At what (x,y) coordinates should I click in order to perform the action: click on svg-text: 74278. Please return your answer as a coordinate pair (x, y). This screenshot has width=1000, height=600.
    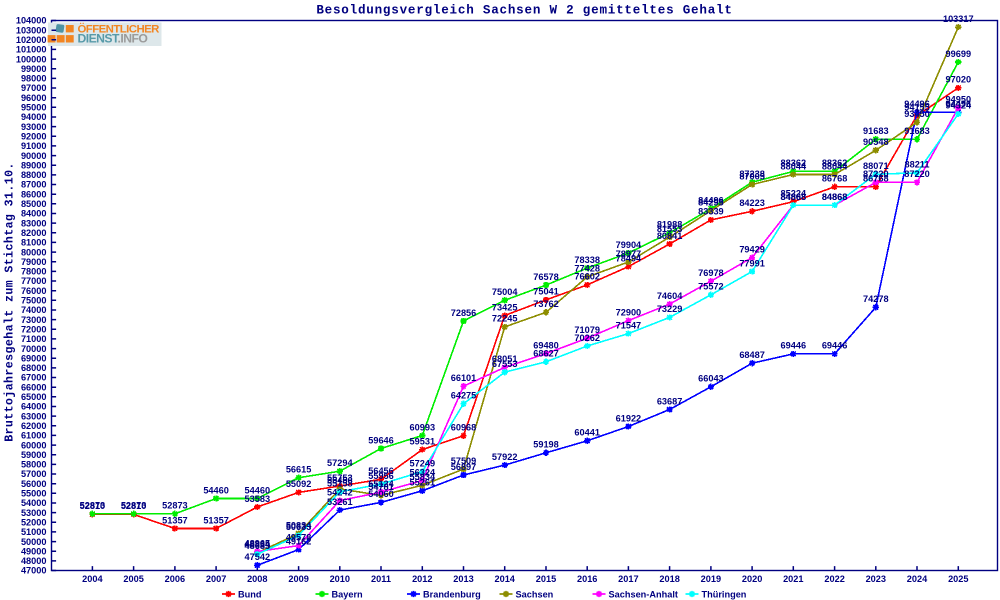
    Looking at the image, I should click on (876, 299).